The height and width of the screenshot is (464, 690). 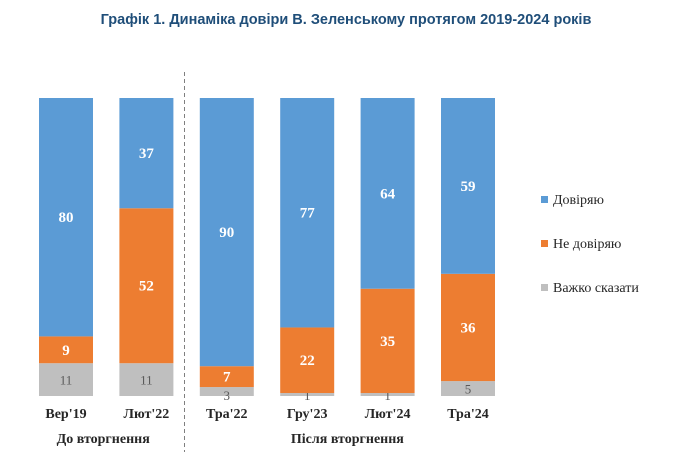 I want to click on data-label-важко-сказати-0: 11, so click(x=66, y=380).